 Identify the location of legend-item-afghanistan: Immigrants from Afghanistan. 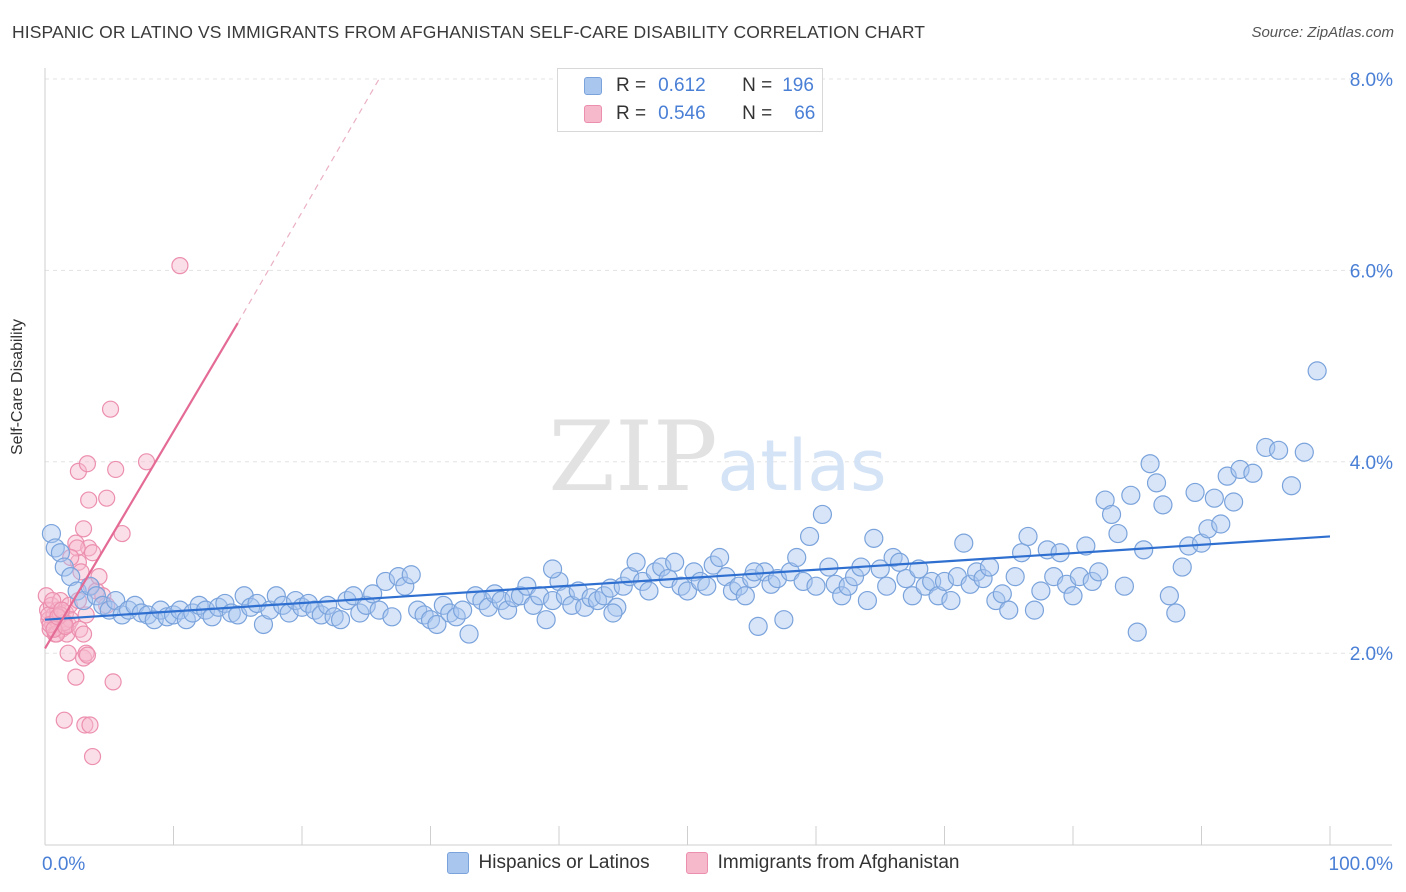
(822, 863).